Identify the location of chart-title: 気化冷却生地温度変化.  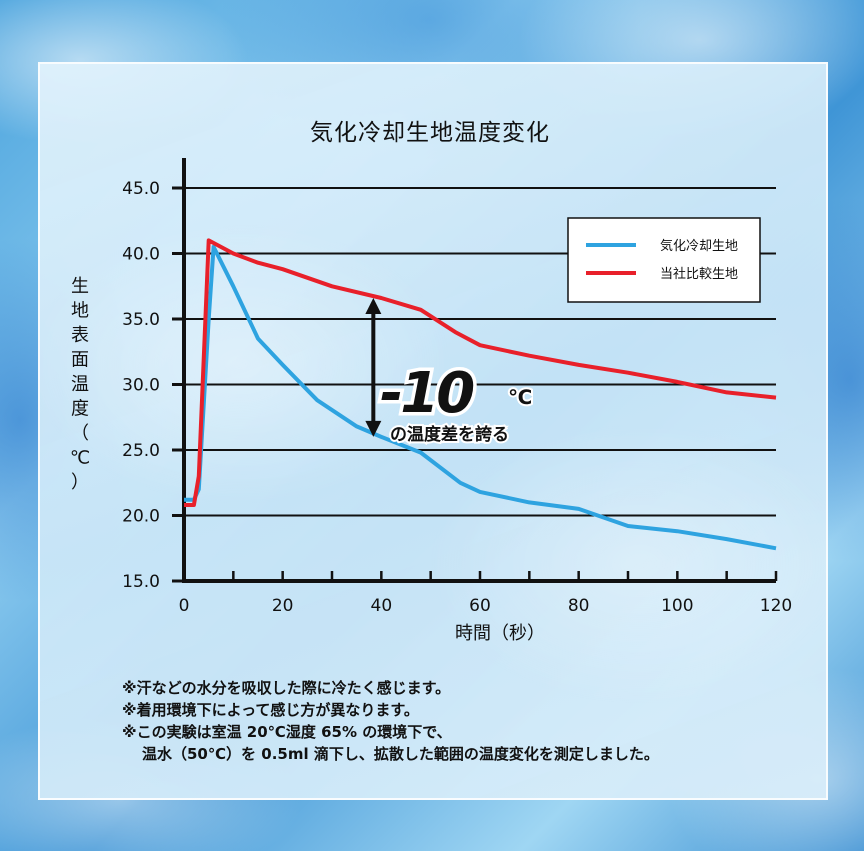
(430, 133).